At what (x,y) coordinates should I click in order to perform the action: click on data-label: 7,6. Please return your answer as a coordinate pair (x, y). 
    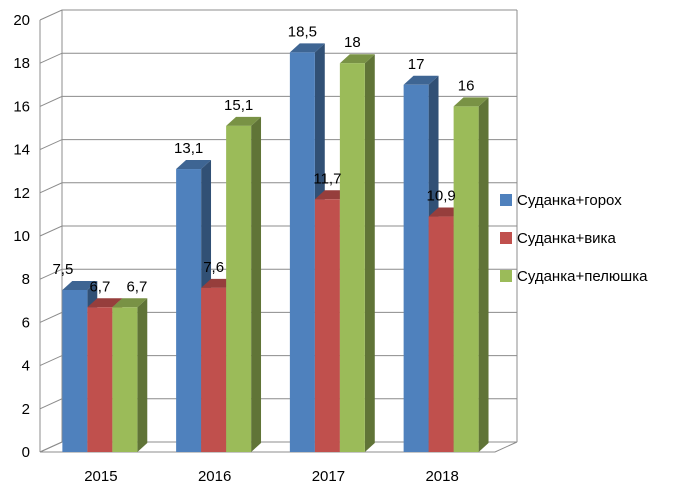
    Looking at the image, I should click on (213, 267).